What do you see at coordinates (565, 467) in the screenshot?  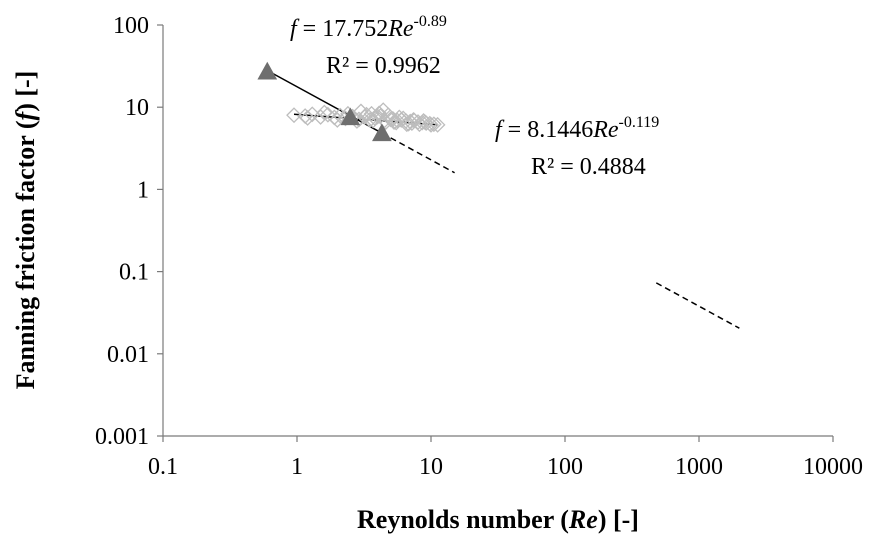 I see `x-tick-label: 100` at bounding box center [565, 467].